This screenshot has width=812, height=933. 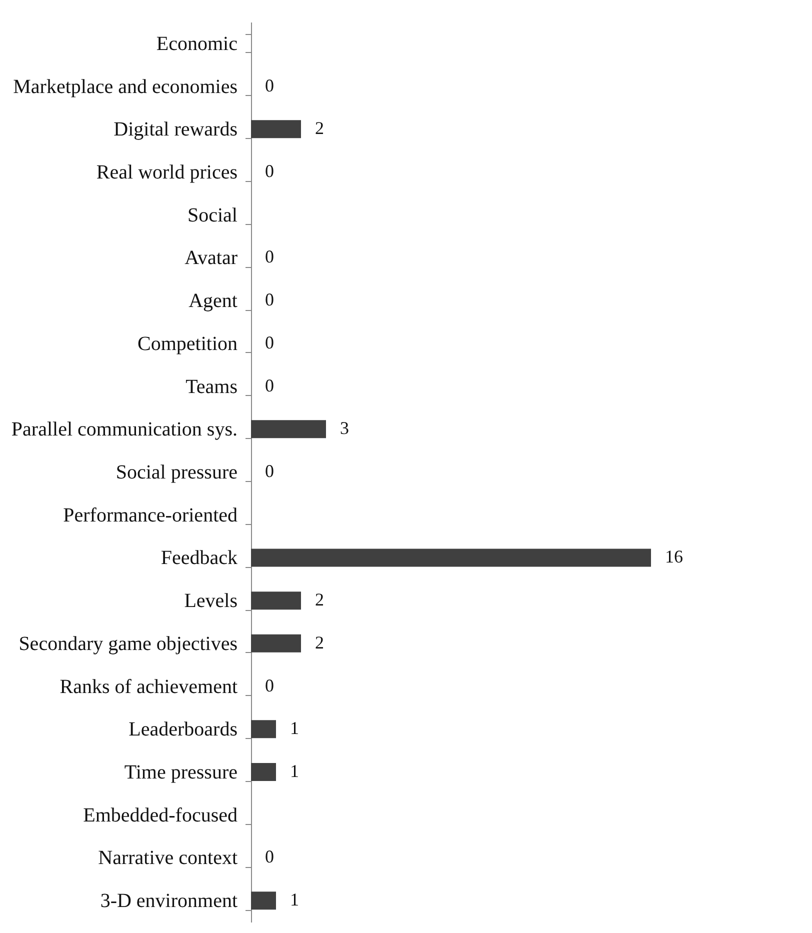 I want to click on data-label: 3, so click(x=344, y=428).